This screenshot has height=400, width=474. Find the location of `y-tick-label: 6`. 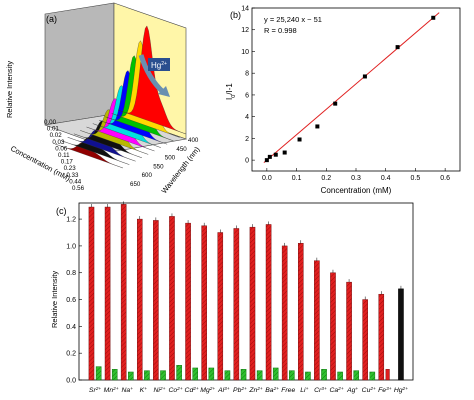

y-tick-label: 6 is located at coordinates (247, 95).